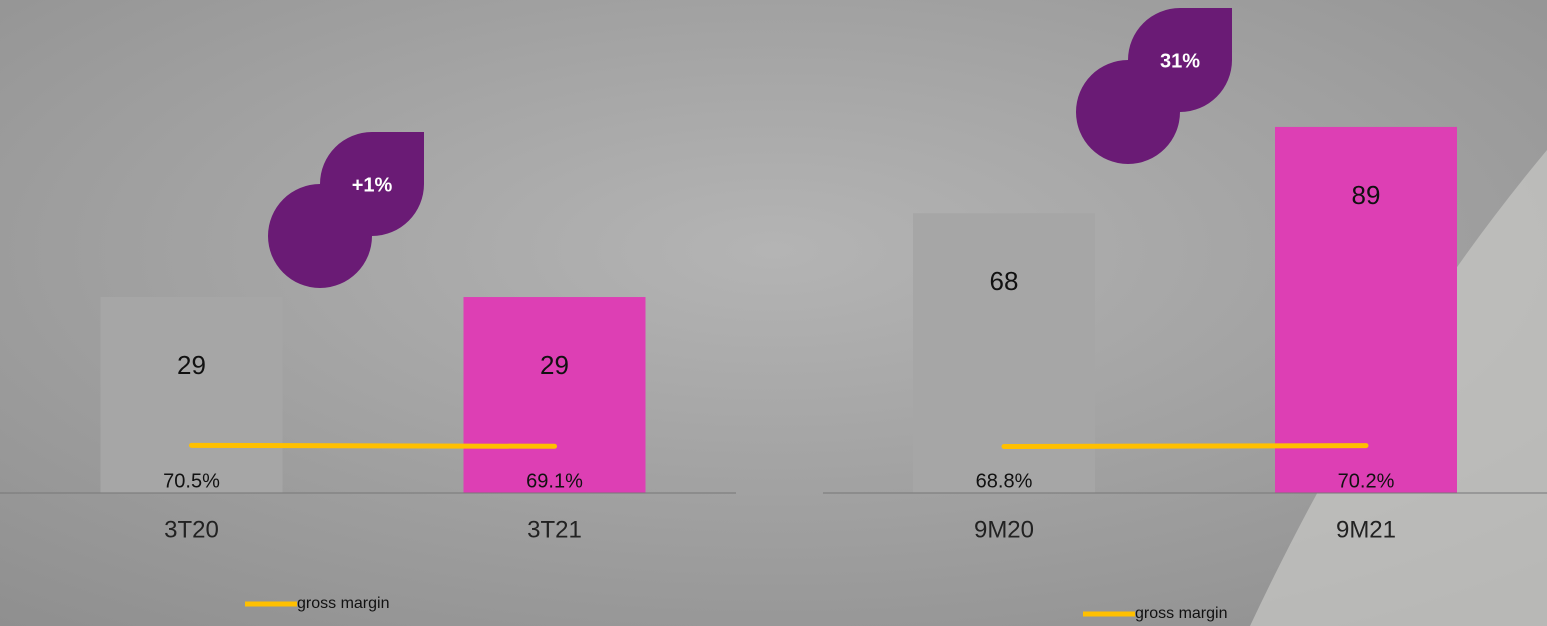 The image size is (1547, 626). I want to click on annotation: 31%, so click(1180, 61).